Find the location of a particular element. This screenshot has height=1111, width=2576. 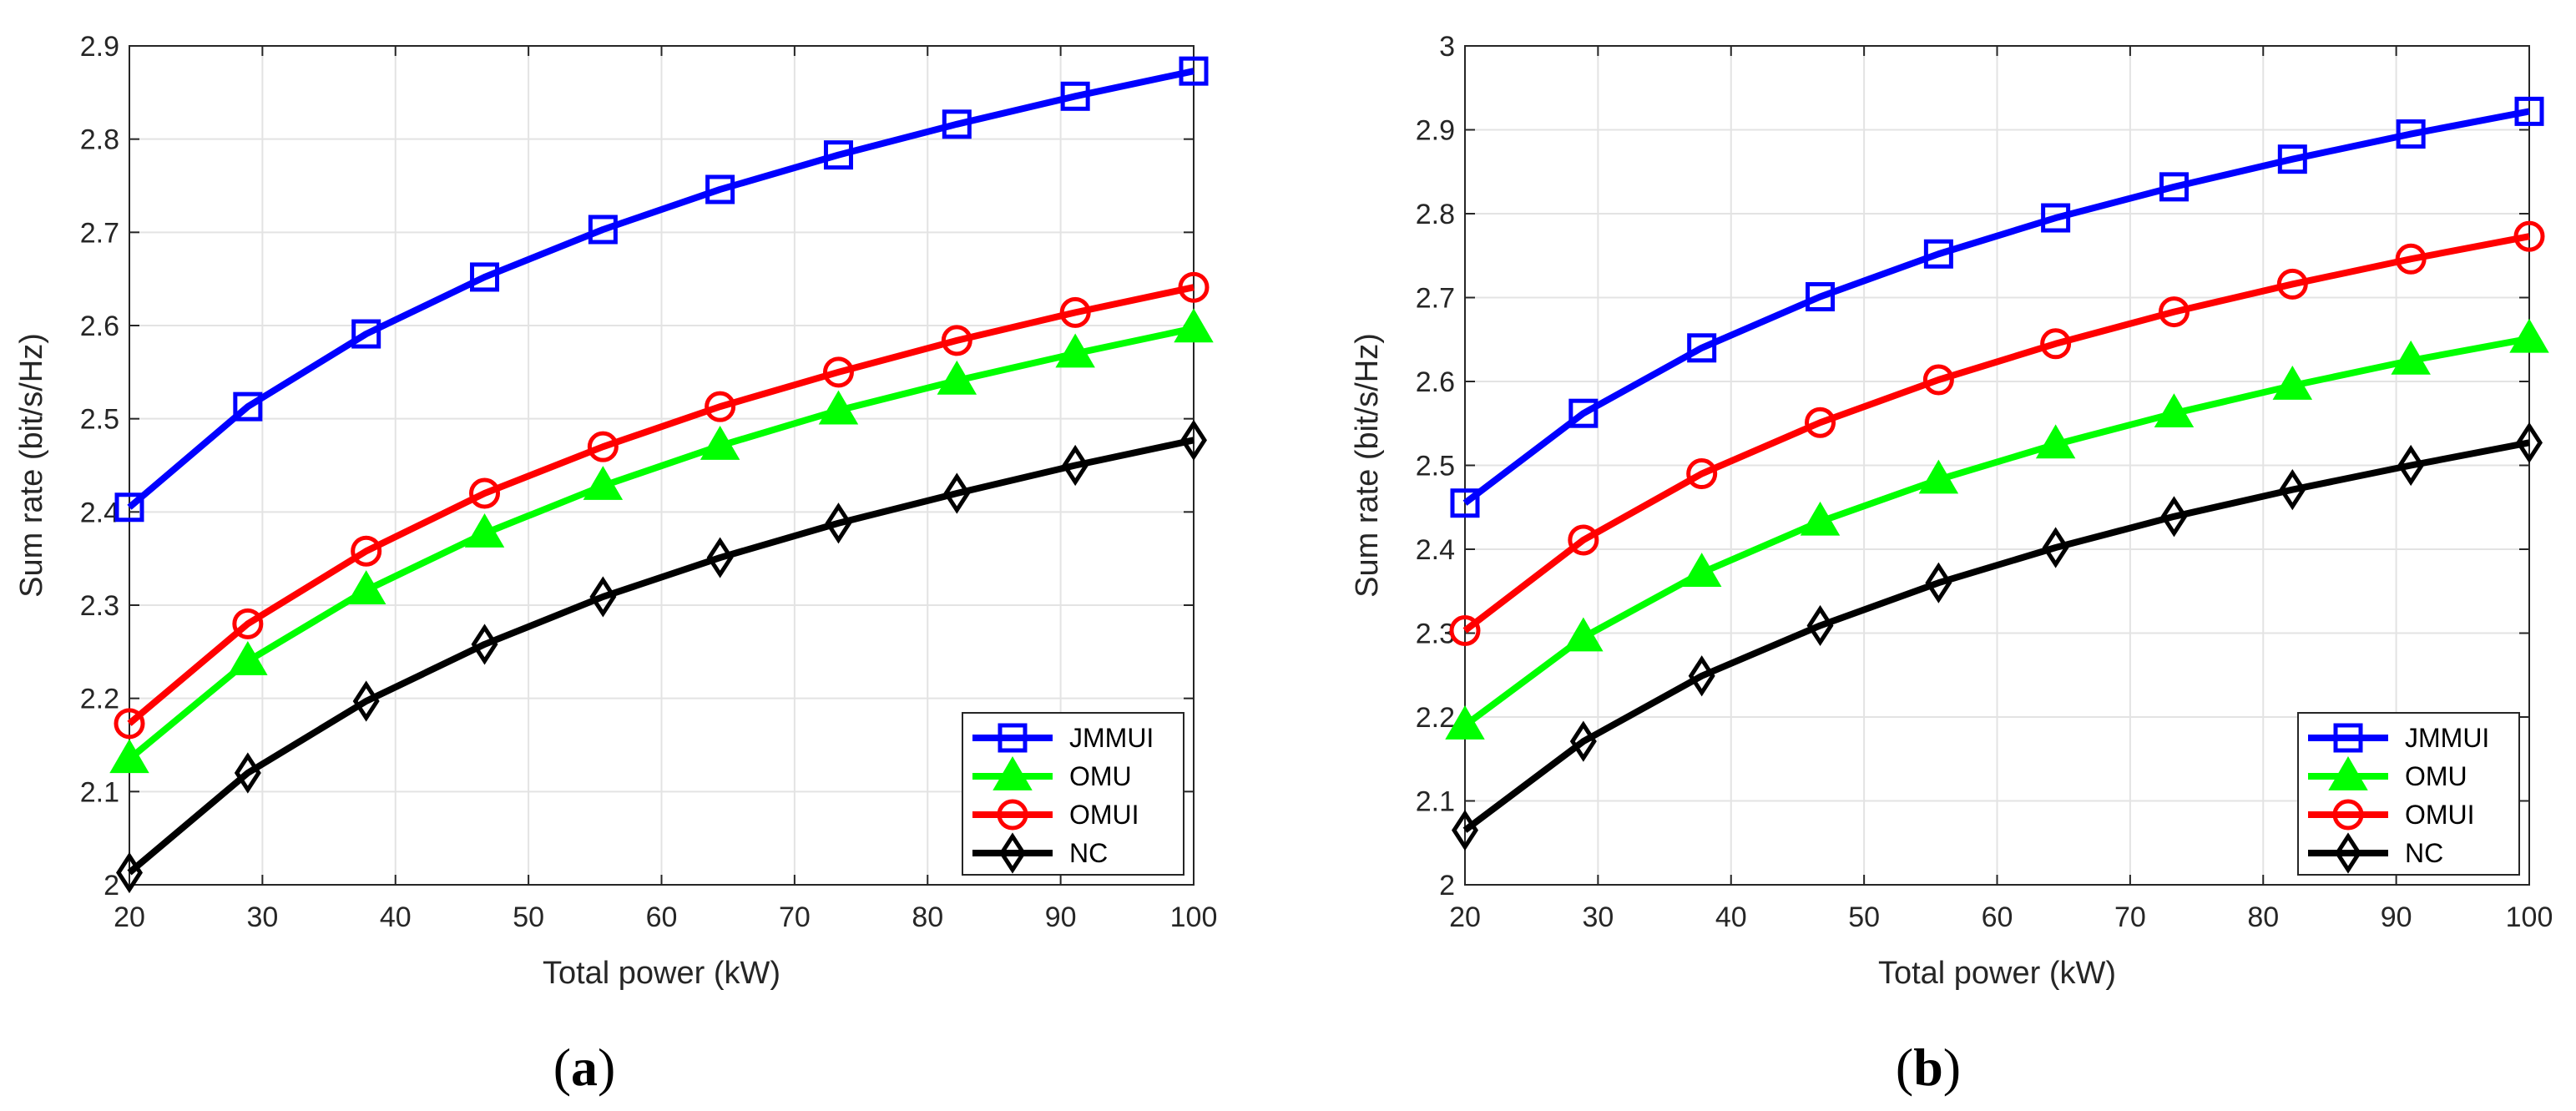

x-tick-label: 40 is located at coordinates (396, 917).